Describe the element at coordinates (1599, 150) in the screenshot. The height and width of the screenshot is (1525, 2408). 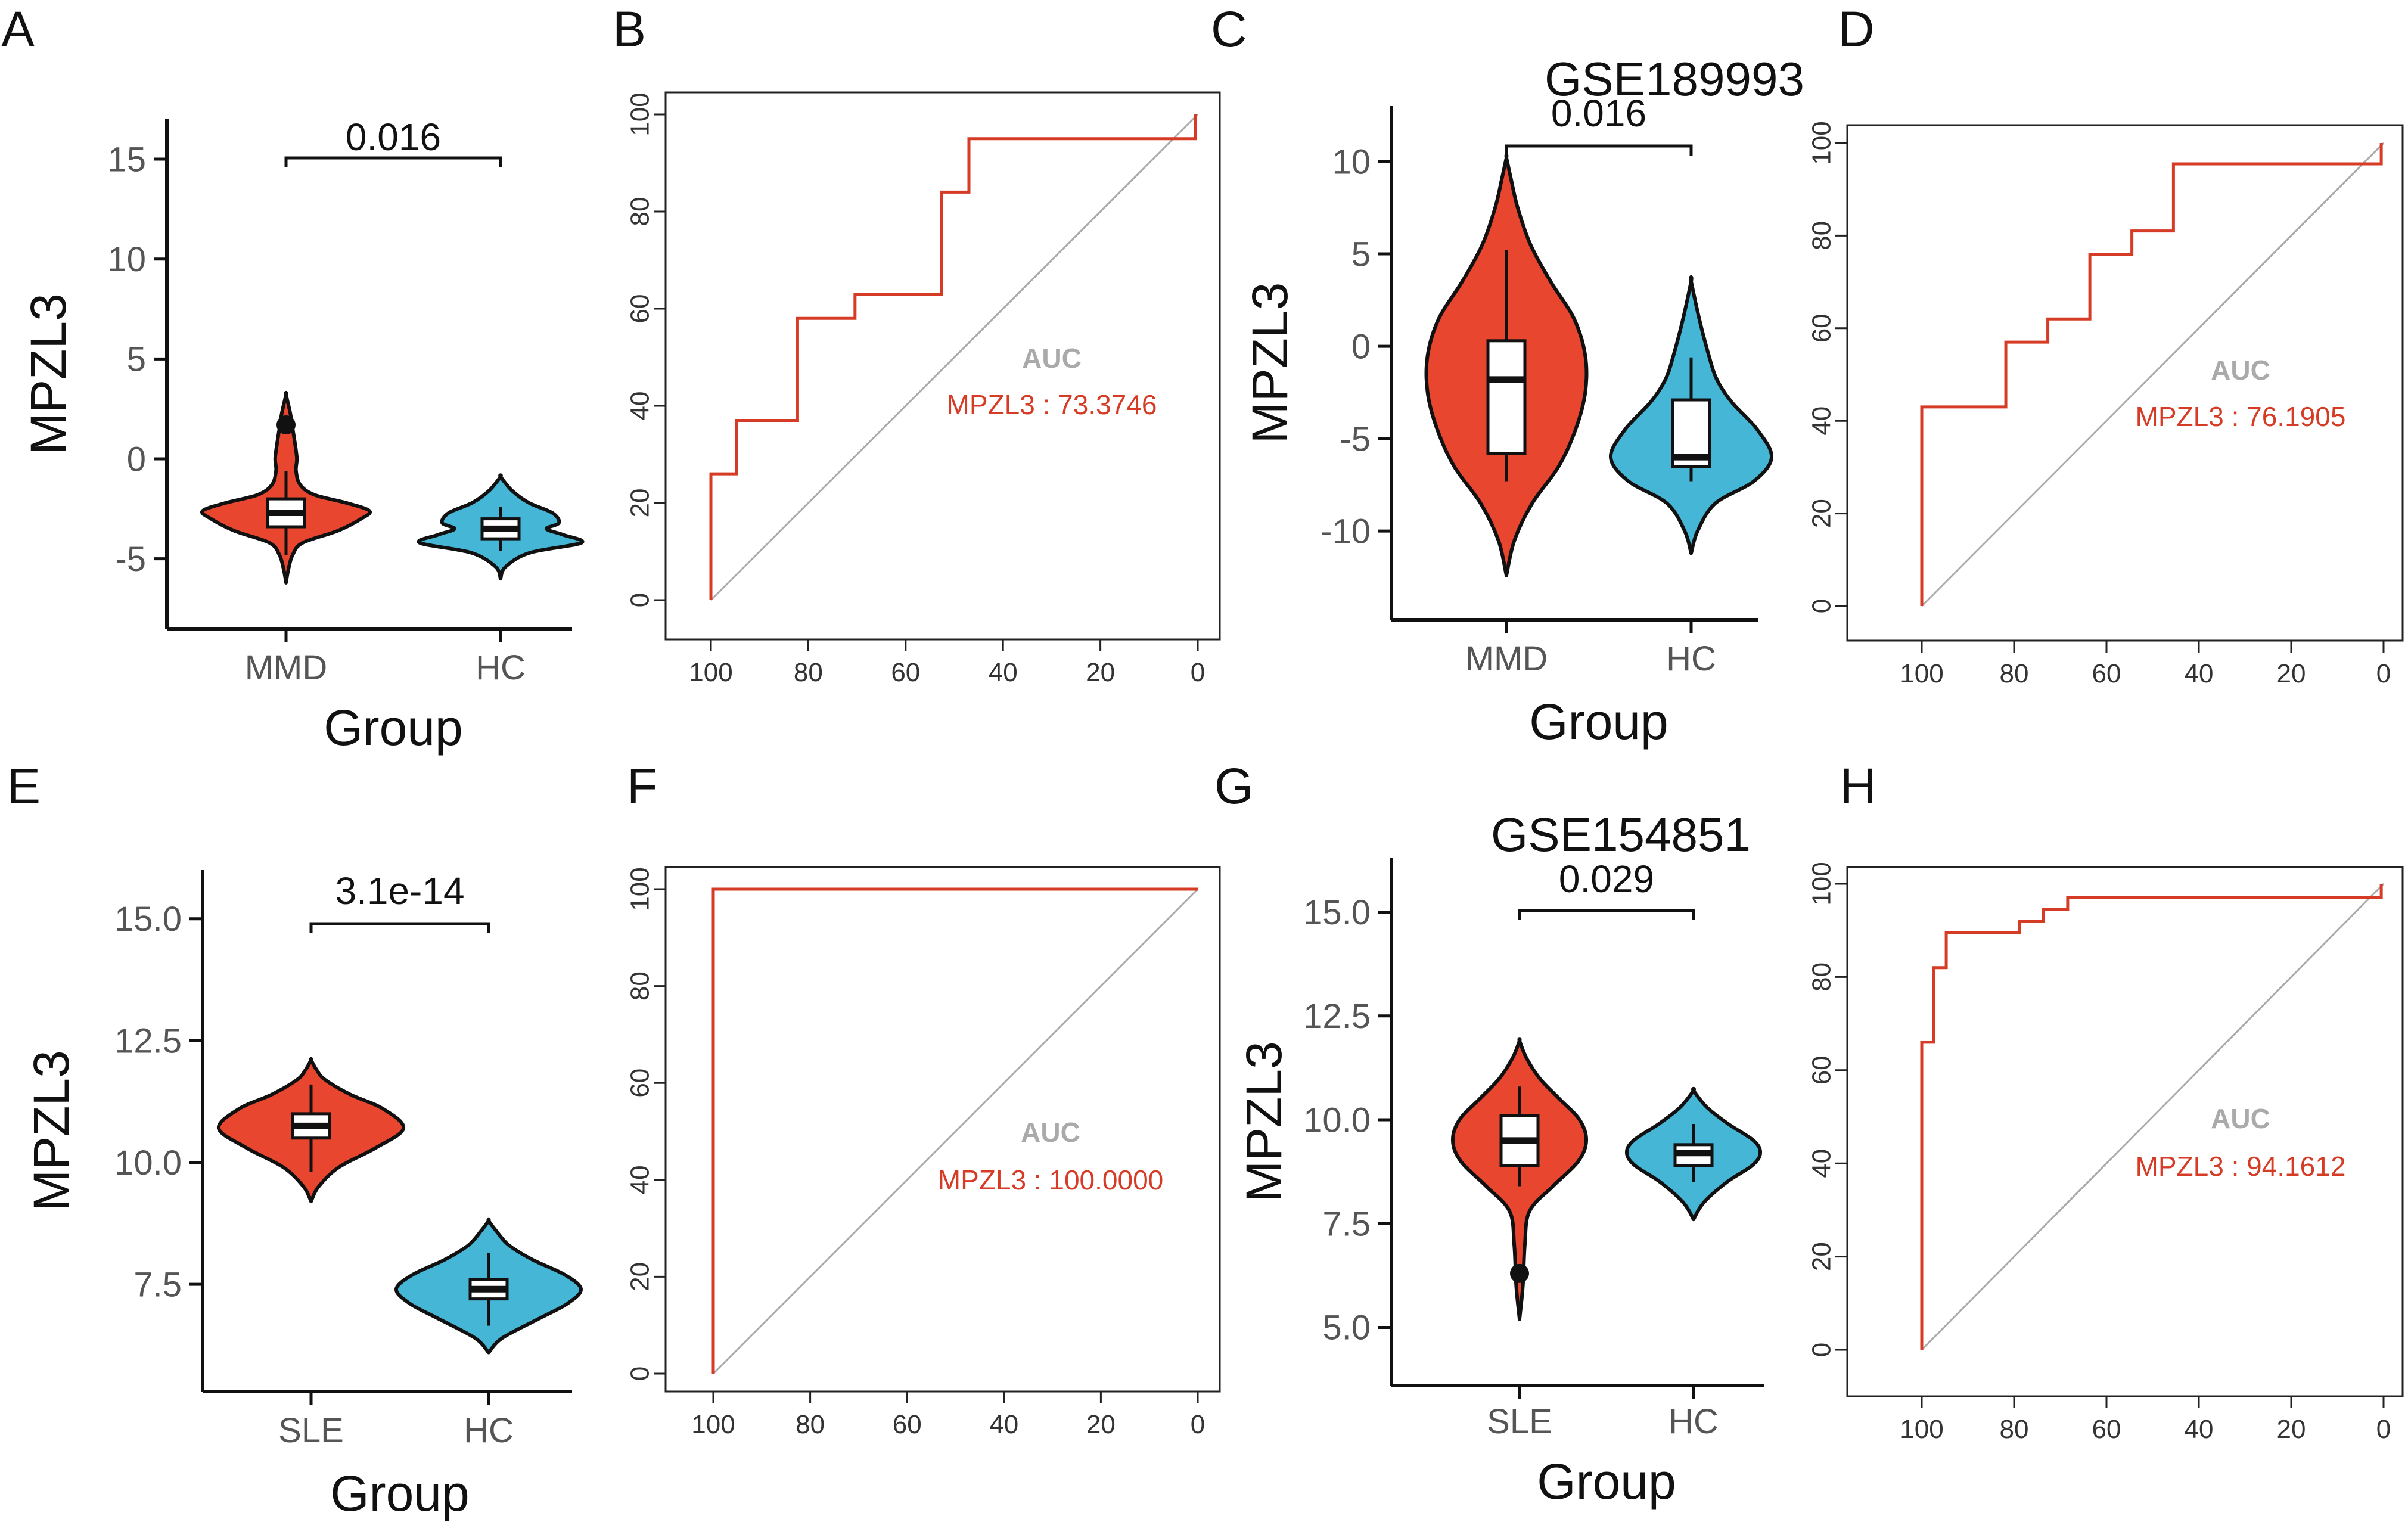
I see `significance-bracket` at that location.